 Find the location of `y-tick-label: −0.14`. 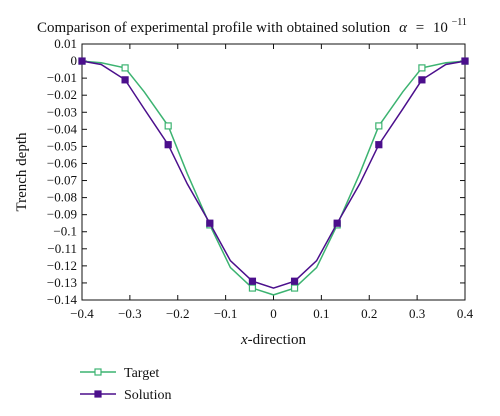

y-tick-label: −0.14 is located at coordinates (62, 299).